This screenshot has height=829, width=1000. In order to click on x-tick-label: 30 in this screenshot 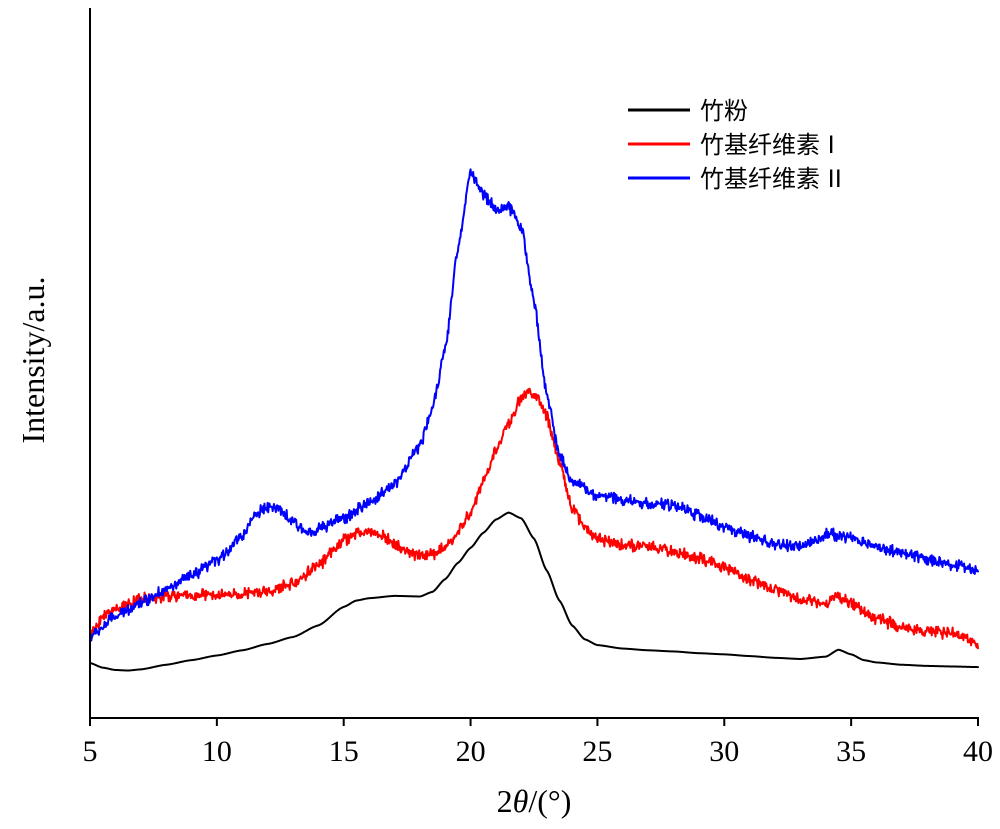, I will do `click(724, 751)`.